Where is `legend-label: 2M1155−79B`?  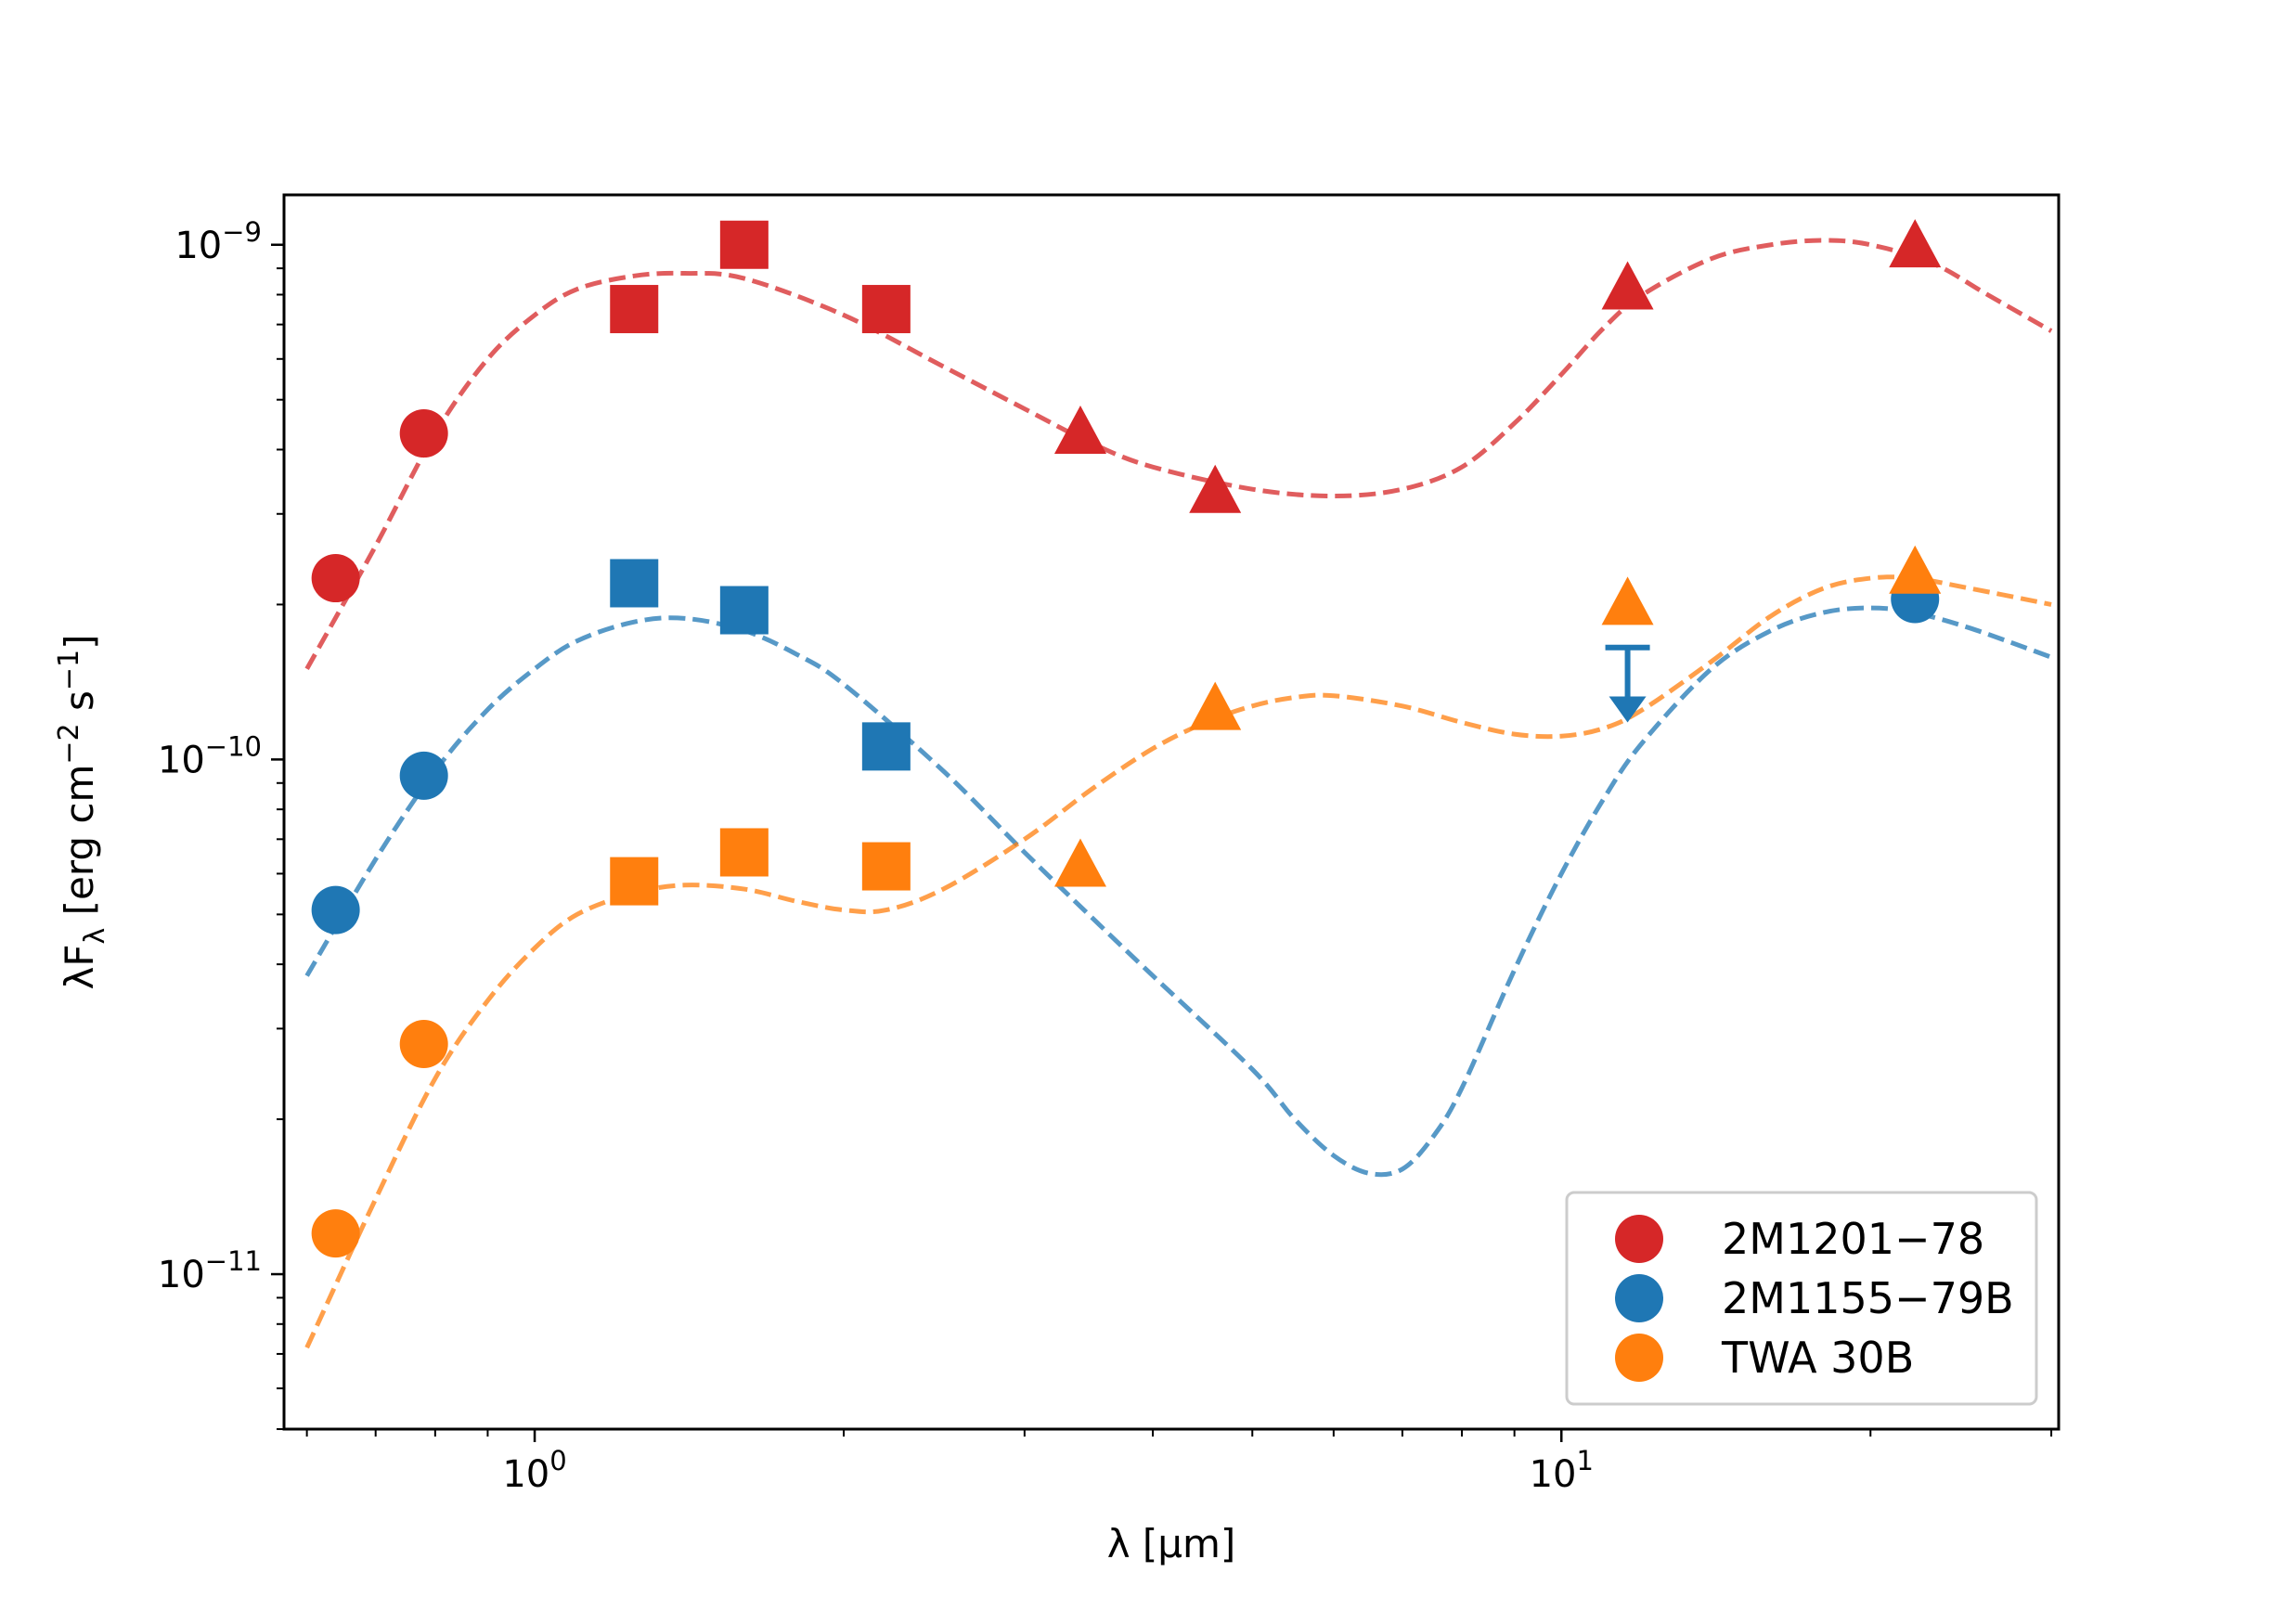
legend-label: 2M1155−79B is located at coordinates (1868, 1298).